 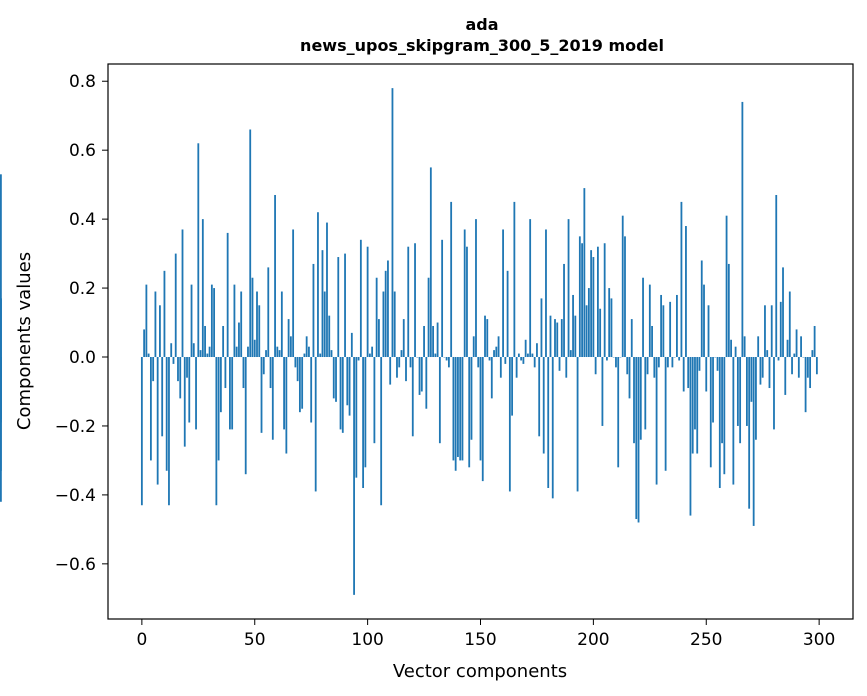 What do you see at coordinates (82, 358) in the screenshot?
I see `y-tick-label: 0.0` at bounding box center [82, 358].